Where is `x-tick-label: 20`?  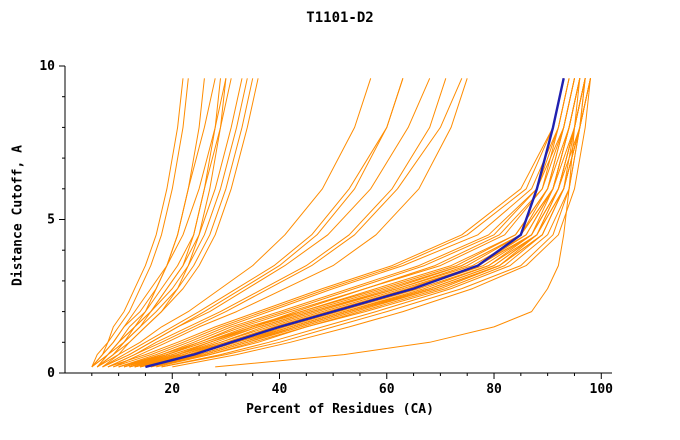
x-tick-label: 20 is located at coordinates (172, 389).